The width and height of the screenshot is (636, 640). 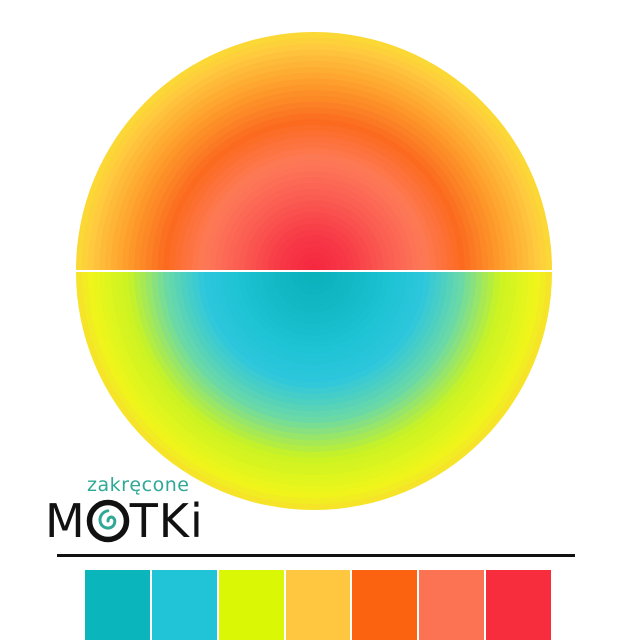 I want to click on swatch-coral, so click(x=452, y=605).